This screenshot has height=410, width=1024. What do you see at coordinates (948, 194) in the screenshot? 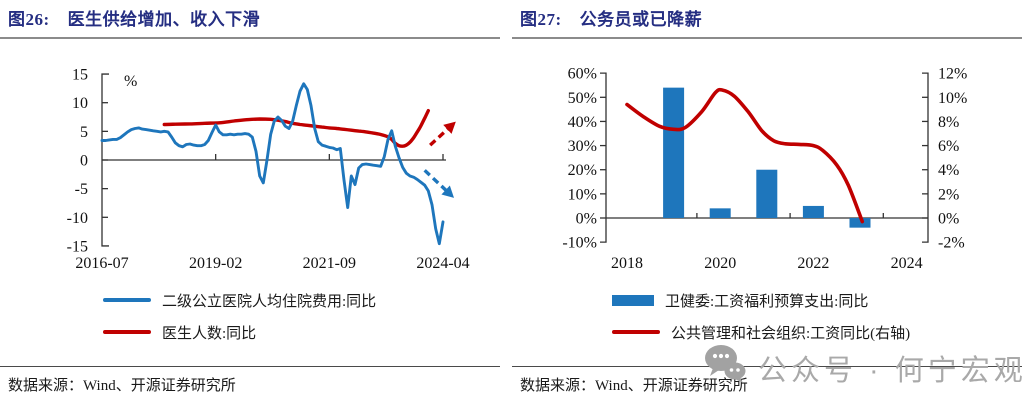
I see `right-tick-label: 2%` at bounding box center [948, 194].